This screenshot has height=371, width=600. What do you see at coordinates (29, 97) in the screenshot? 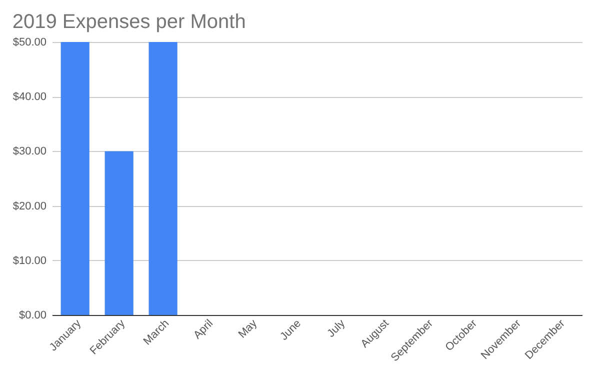
I see `y-tick-label: $40.00` at bounding box center [29, 97].